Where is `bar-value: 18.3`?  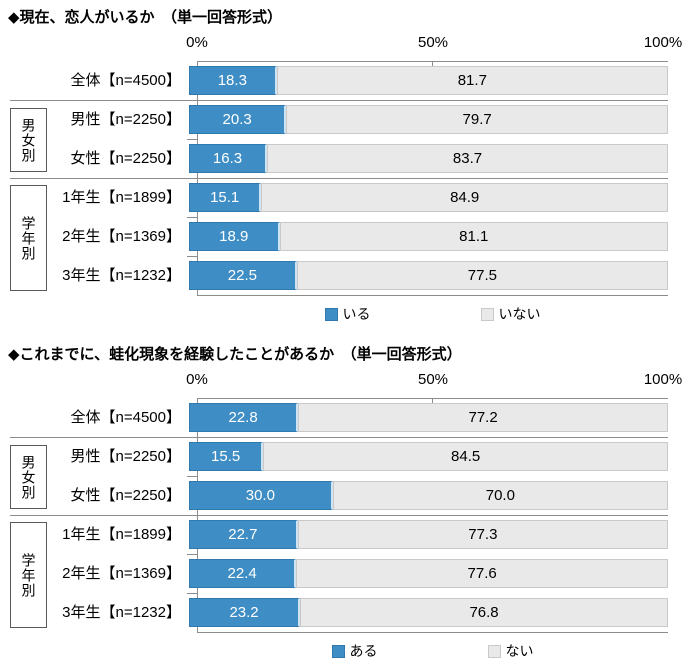 bar-value: 18.3 is located at coordinates (232, 80).